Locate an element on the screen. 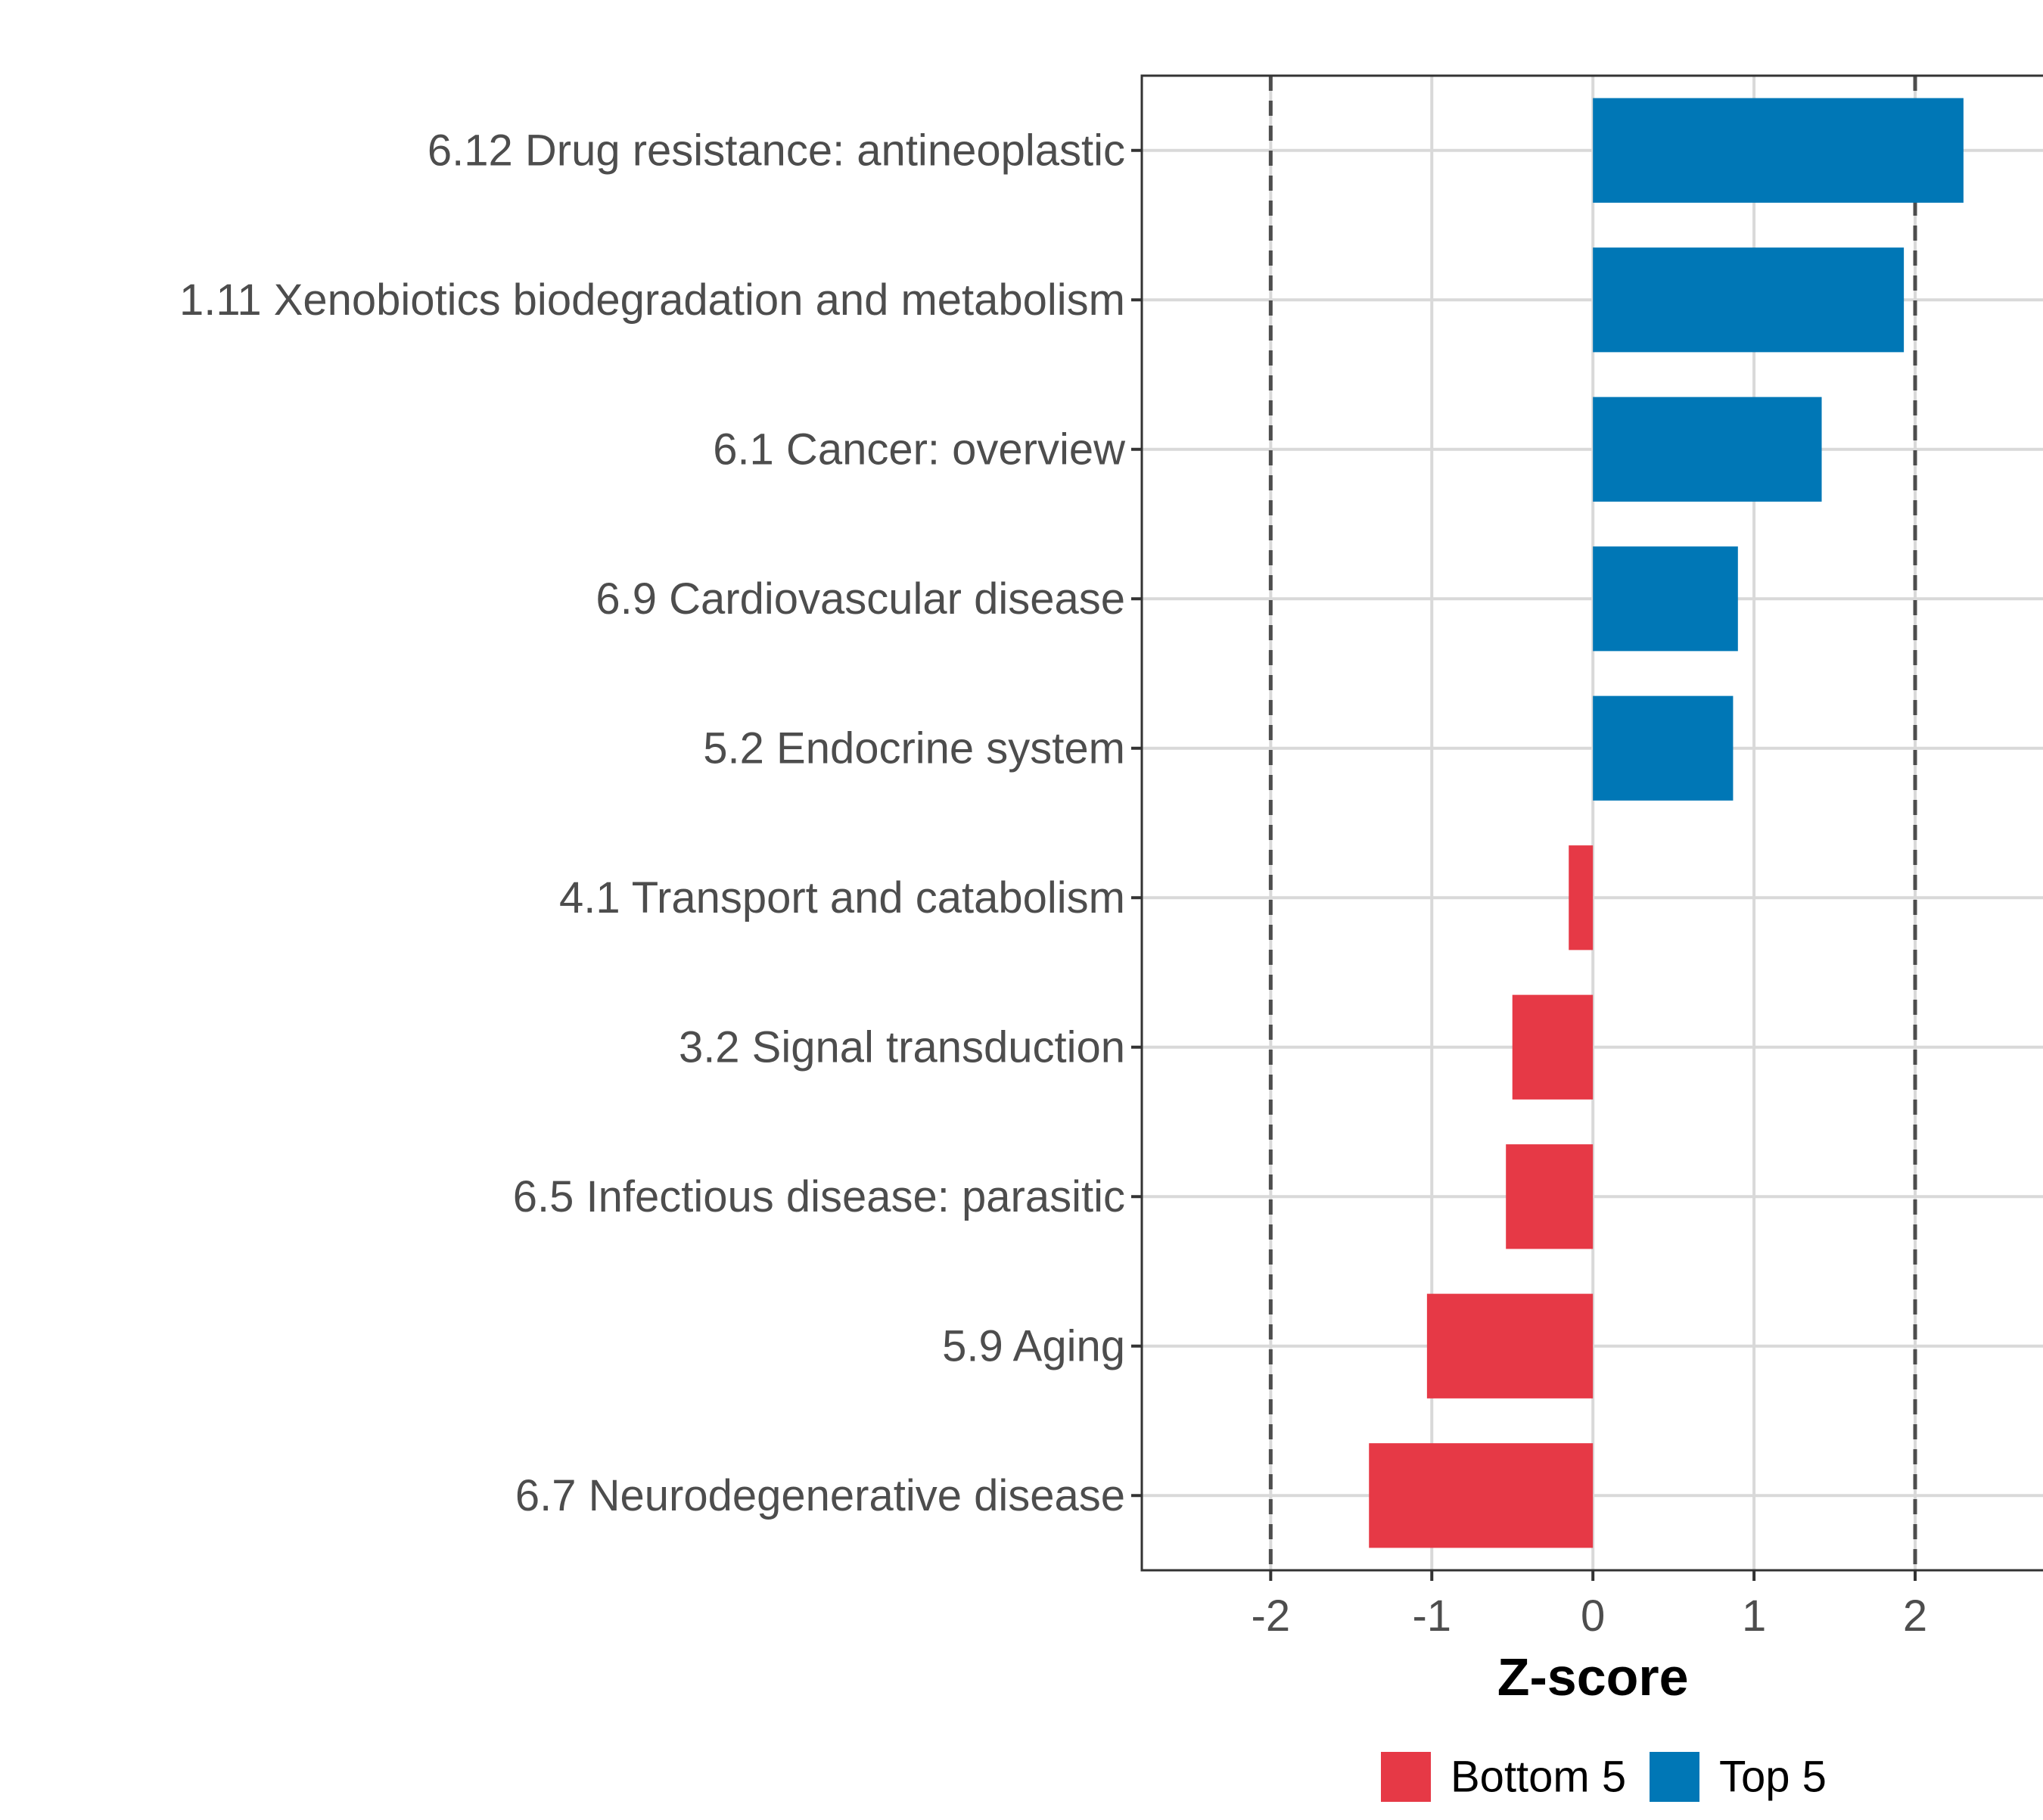 The image size is (2043, 1820). legend-label: Top 5 is located at coordinates (1773, 1778).